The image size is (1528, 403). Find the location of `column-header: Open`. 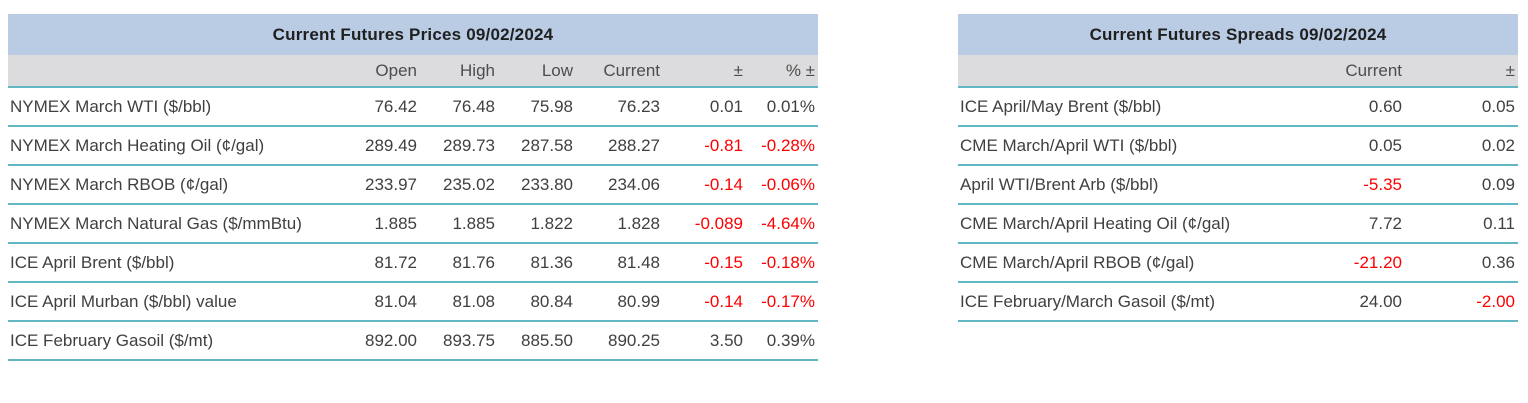

column-header: Open is located at coordinates (384, 71).